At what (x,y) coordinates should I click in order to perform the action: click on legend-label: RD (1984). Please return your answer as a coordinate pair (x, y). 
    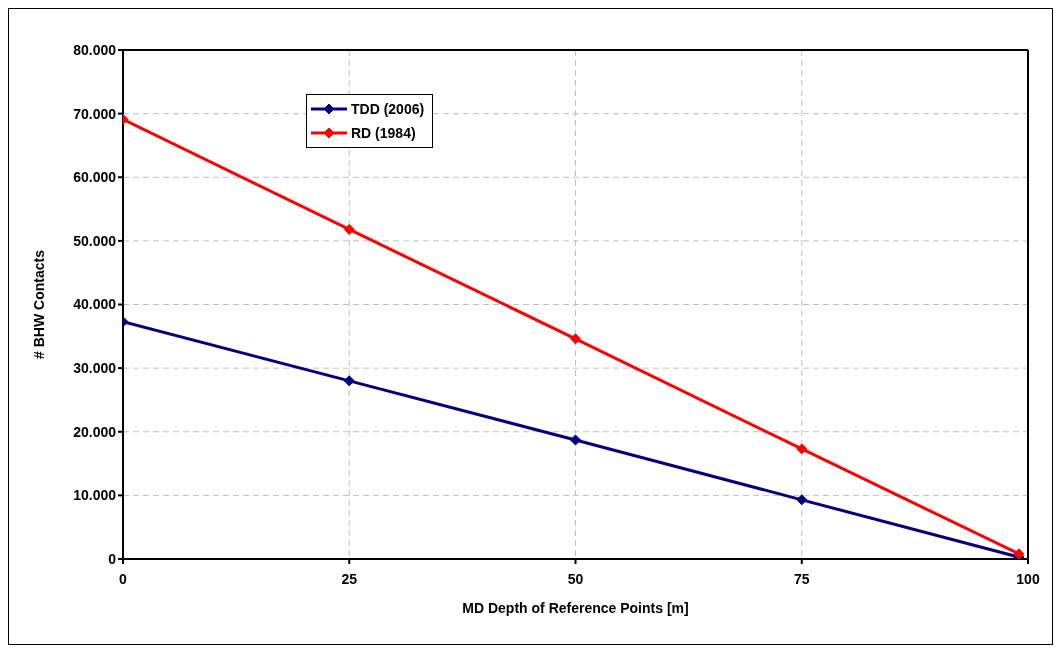
    Looking at the image, I should click on (383, 133).